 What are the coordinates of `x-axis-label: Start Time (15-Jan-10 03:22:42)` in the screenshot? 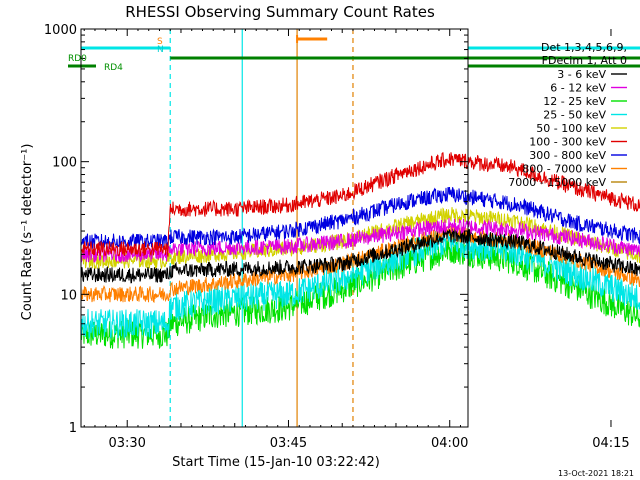 It's located at (276, 462).